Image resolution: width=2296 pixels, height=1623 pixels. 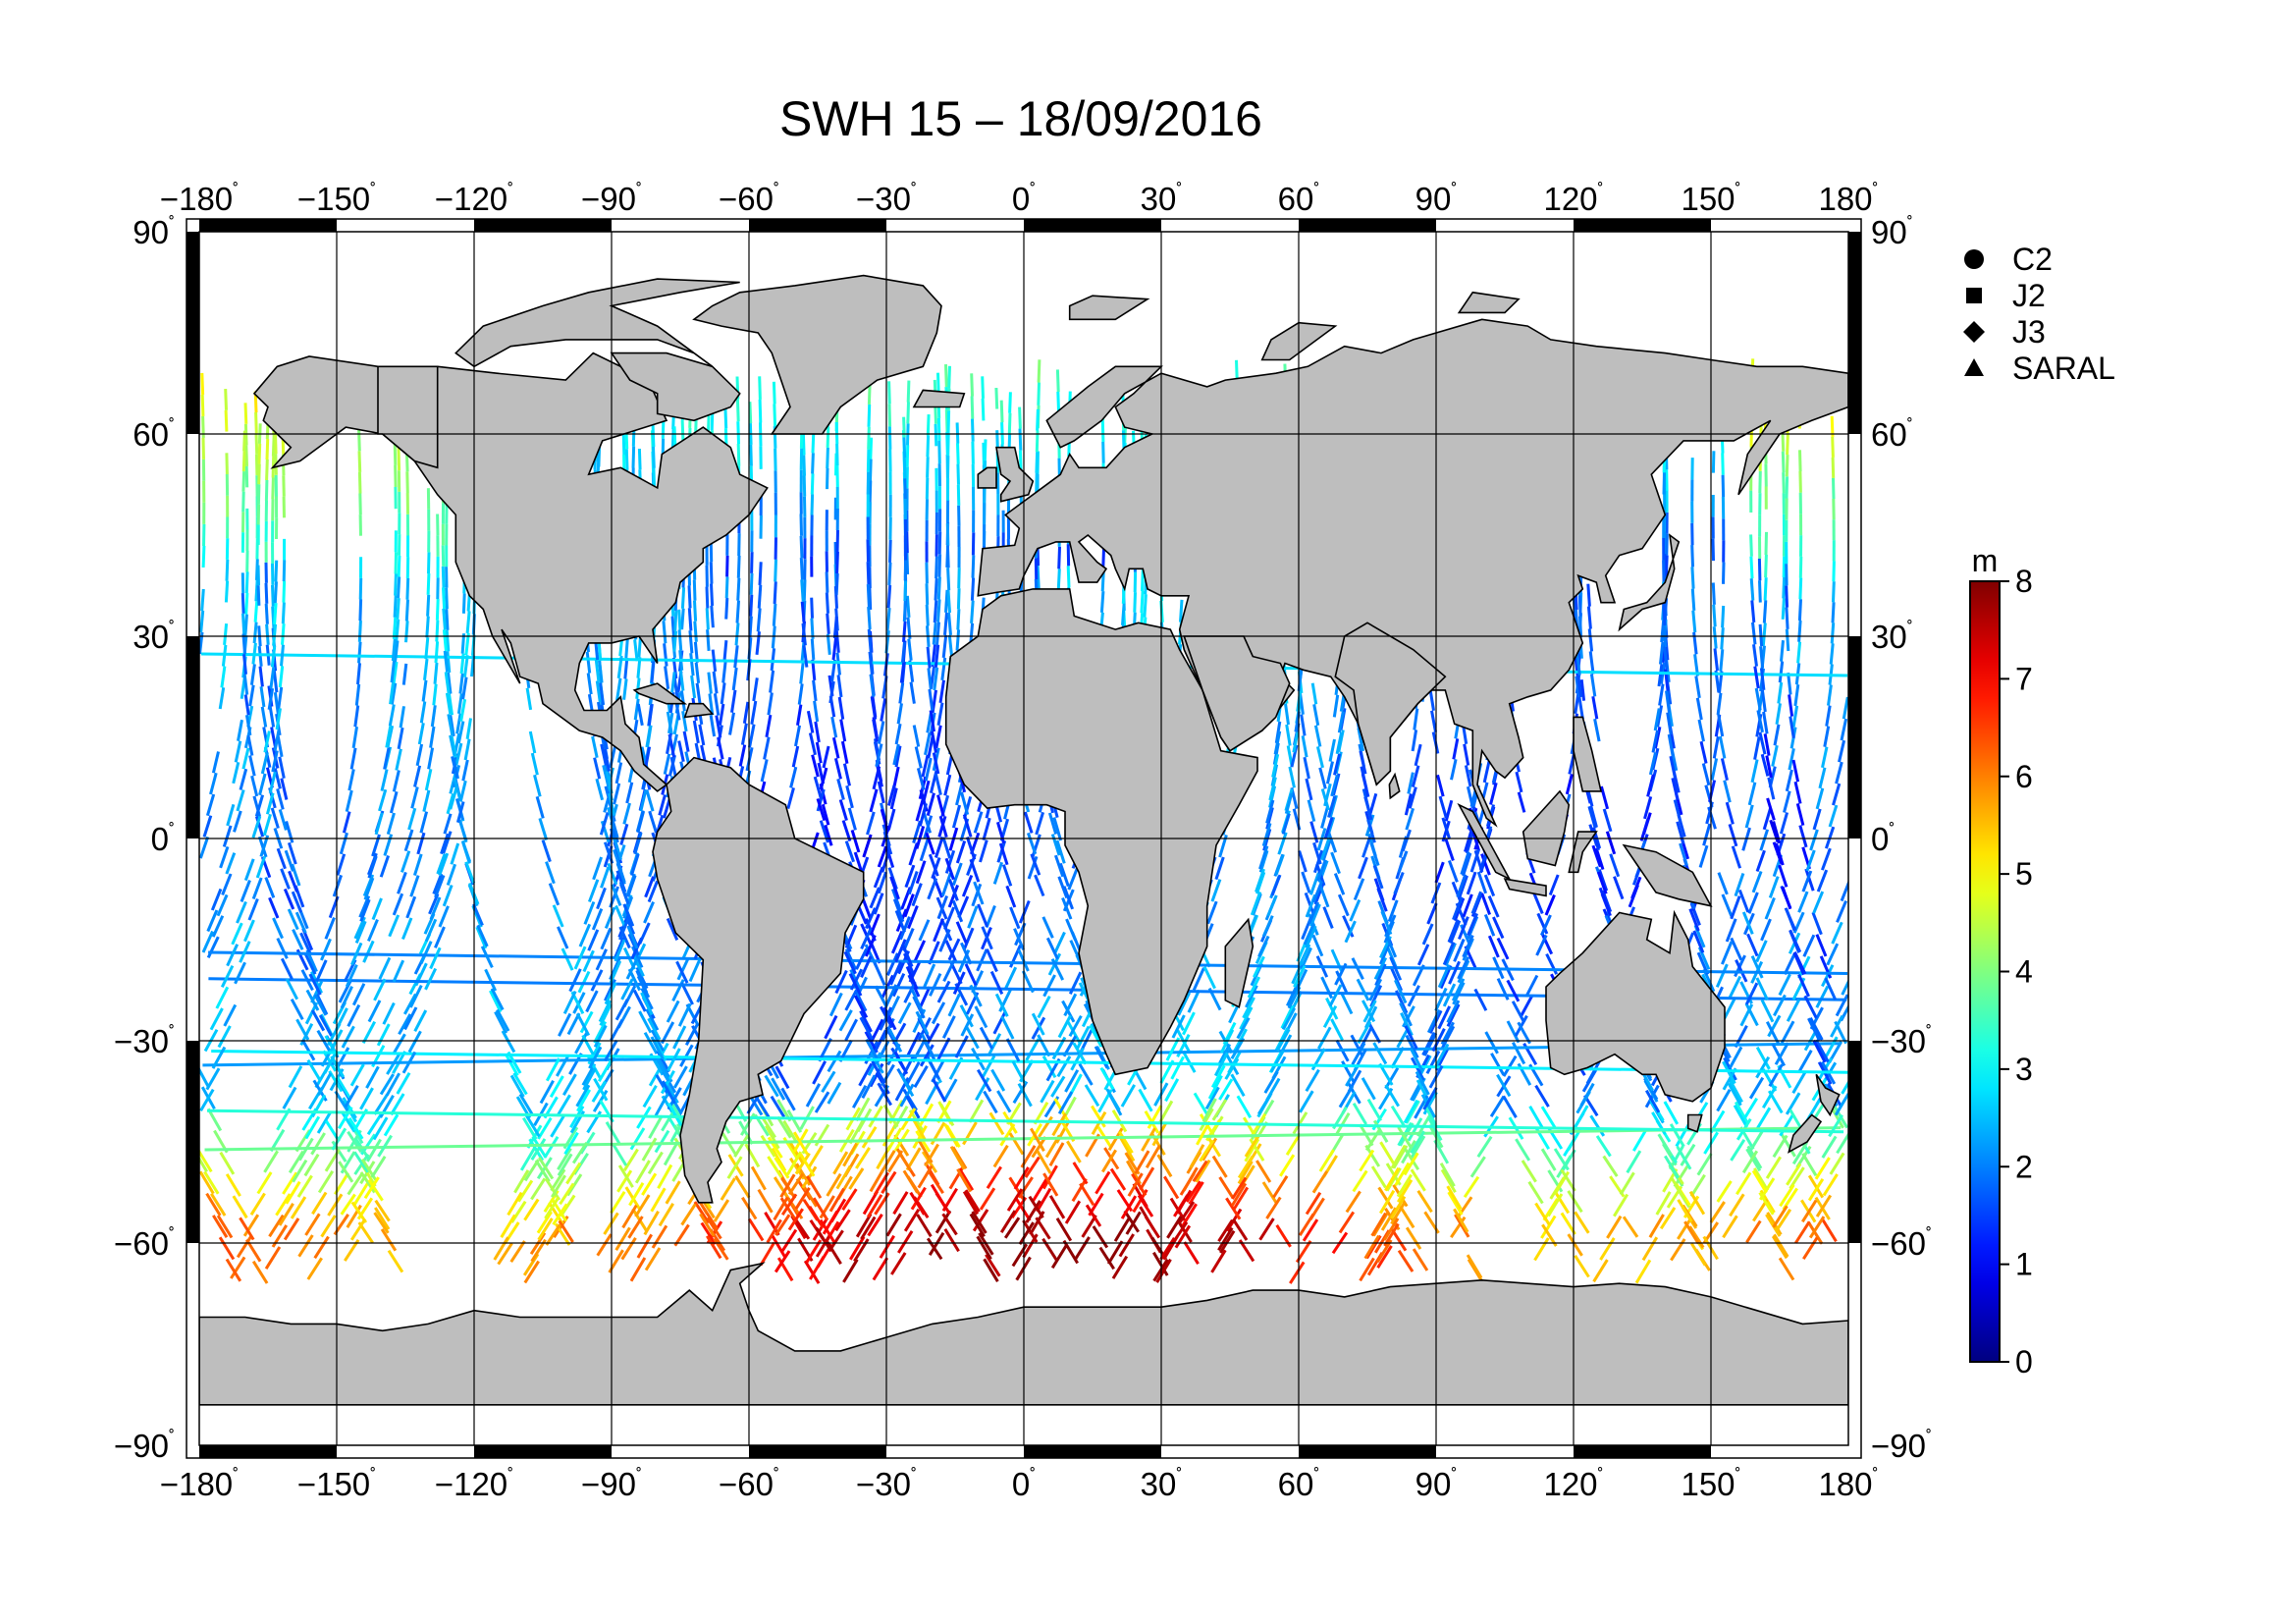 What do you see at coordinates (1484, 842) in the screenshot?
I see `land-sumatra` at bounding box center [1484, 842].